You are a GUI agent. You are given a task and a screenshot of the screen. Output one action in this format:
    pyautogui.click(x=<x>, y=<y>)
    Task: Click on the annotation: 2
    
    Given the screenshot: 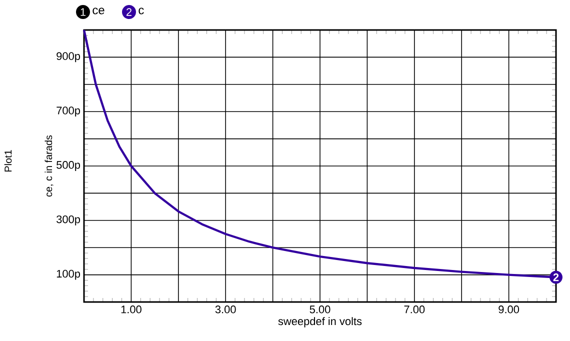 What is the action you would take?
    pyautogui.click(x=556, y=277)
    